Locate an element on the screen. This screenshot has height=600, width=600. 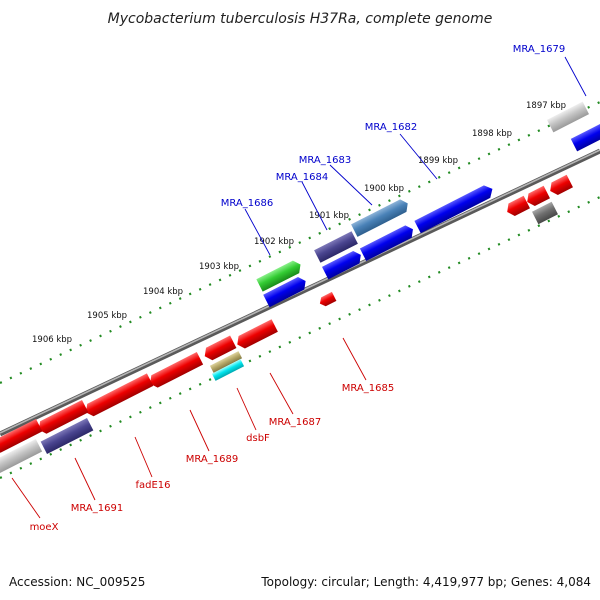
gene-label-mra-1682: MRA_1682 is located at coordinates (391, 127).